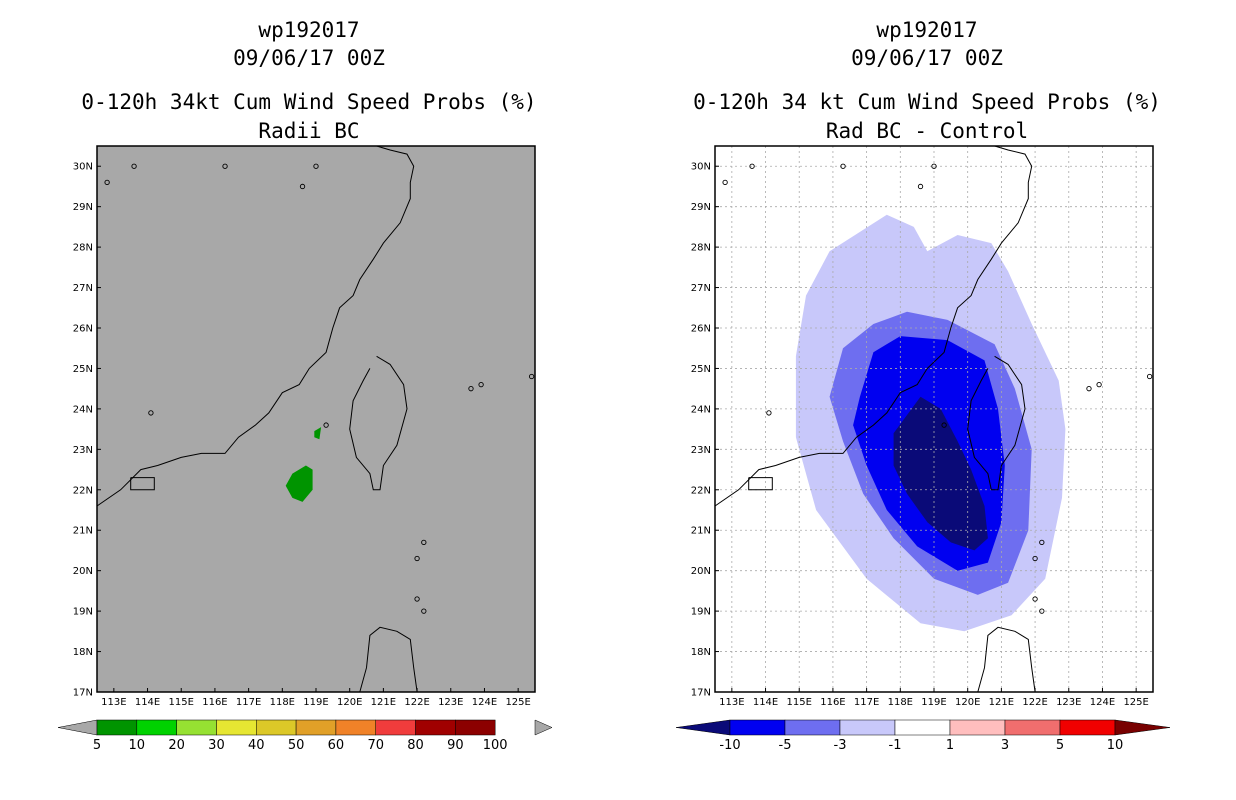 The image size is (1236, 800). Describe the element at coordinates (248, 702) in the screenshot. I see `x-tick-label: 117E` at that location.